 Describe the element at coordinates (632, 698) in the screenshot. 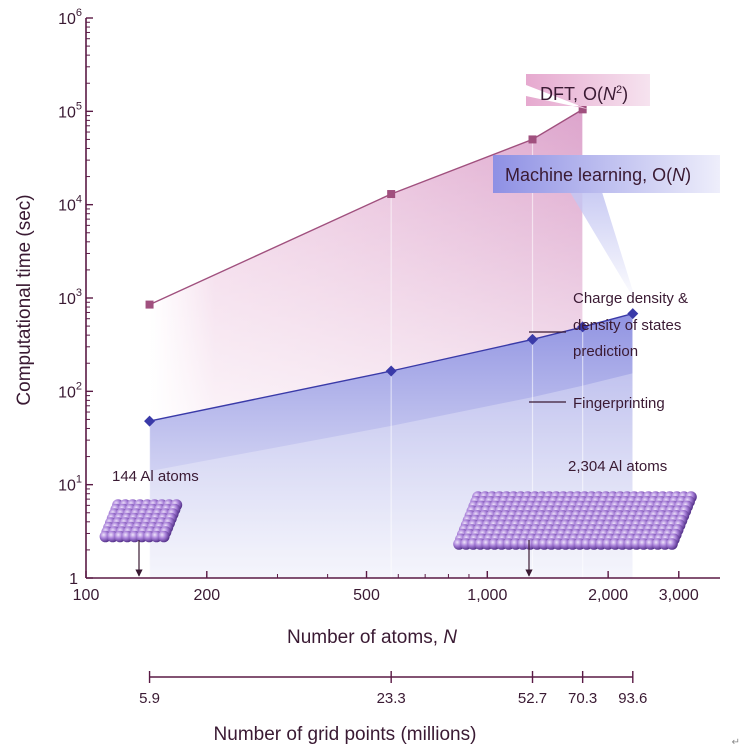

I see `grid-axis-tick-label: 93.6` at that location.